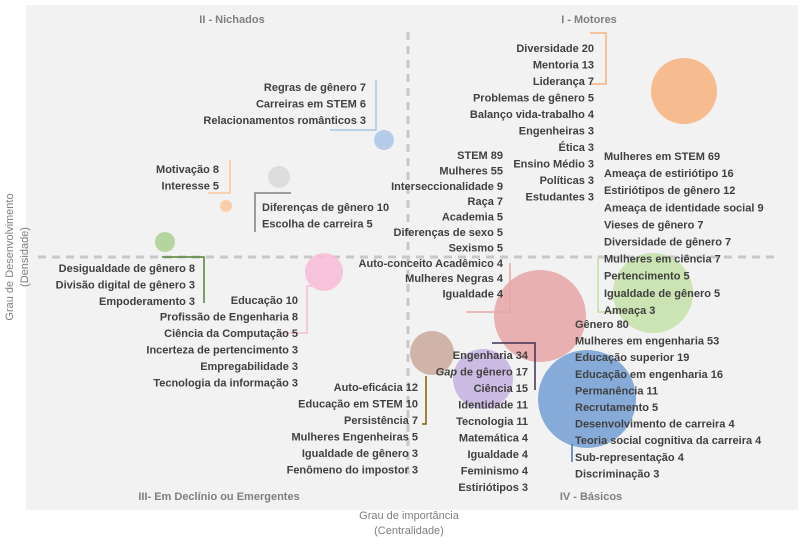 The width and height of the screenshot is (800, 547). I want to click on keyword-label: Balanço vida-trabalho 4, so click(532, 115).